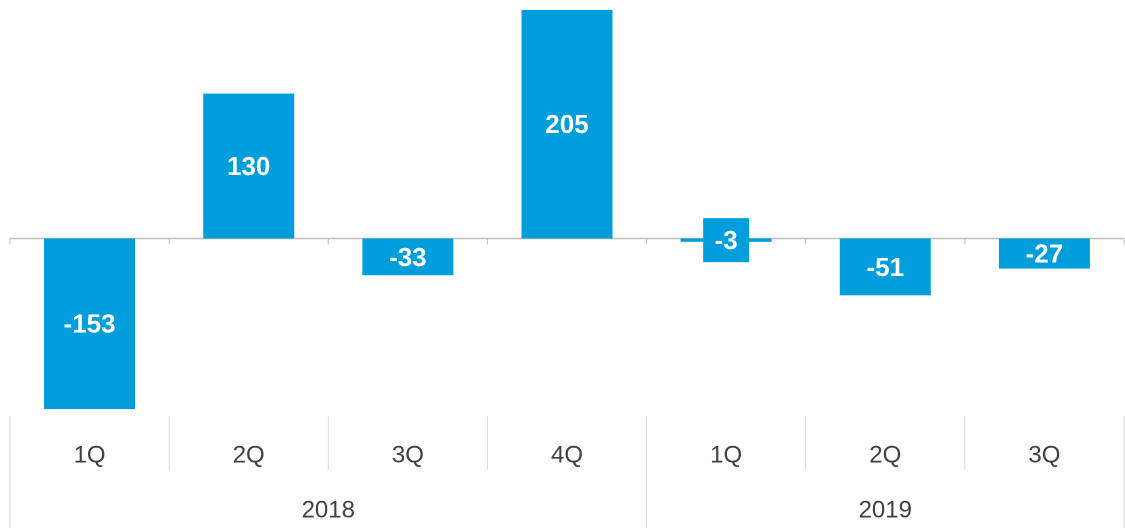 The height and width of the screenshot is (528, 1125). Describe the element at coordinates (328, 510) in the screenshot. I see `group-label: 2018` at that location.